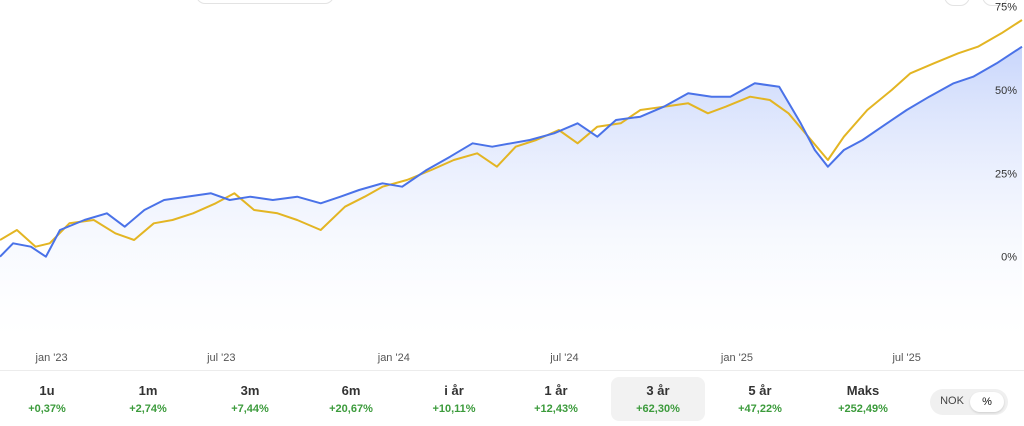 The image size is (1024, 426). I want to click on x-tick-label: jan '24, so click(393, 358).